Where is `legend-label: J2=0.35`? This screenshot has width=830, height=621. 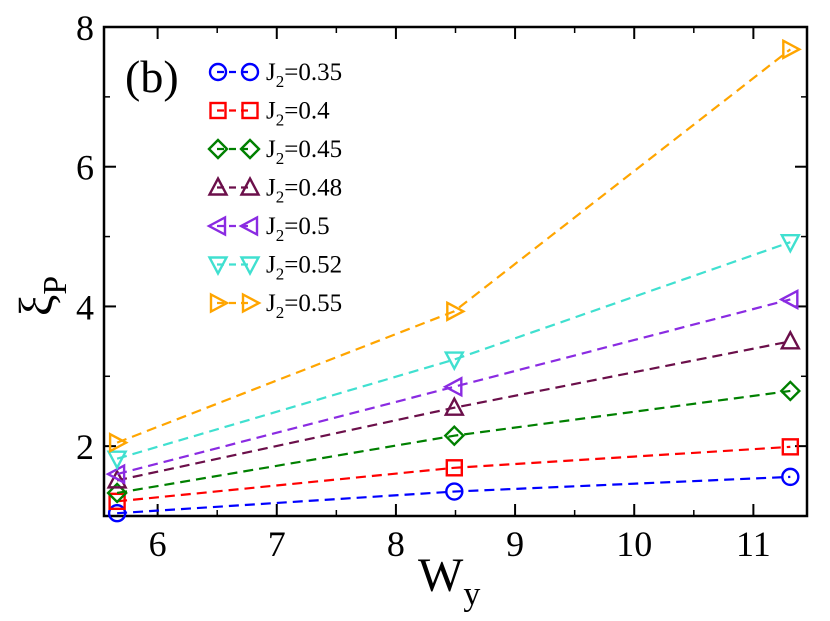 legend-label: J2=0.35 is located at coordinates (304, 75).